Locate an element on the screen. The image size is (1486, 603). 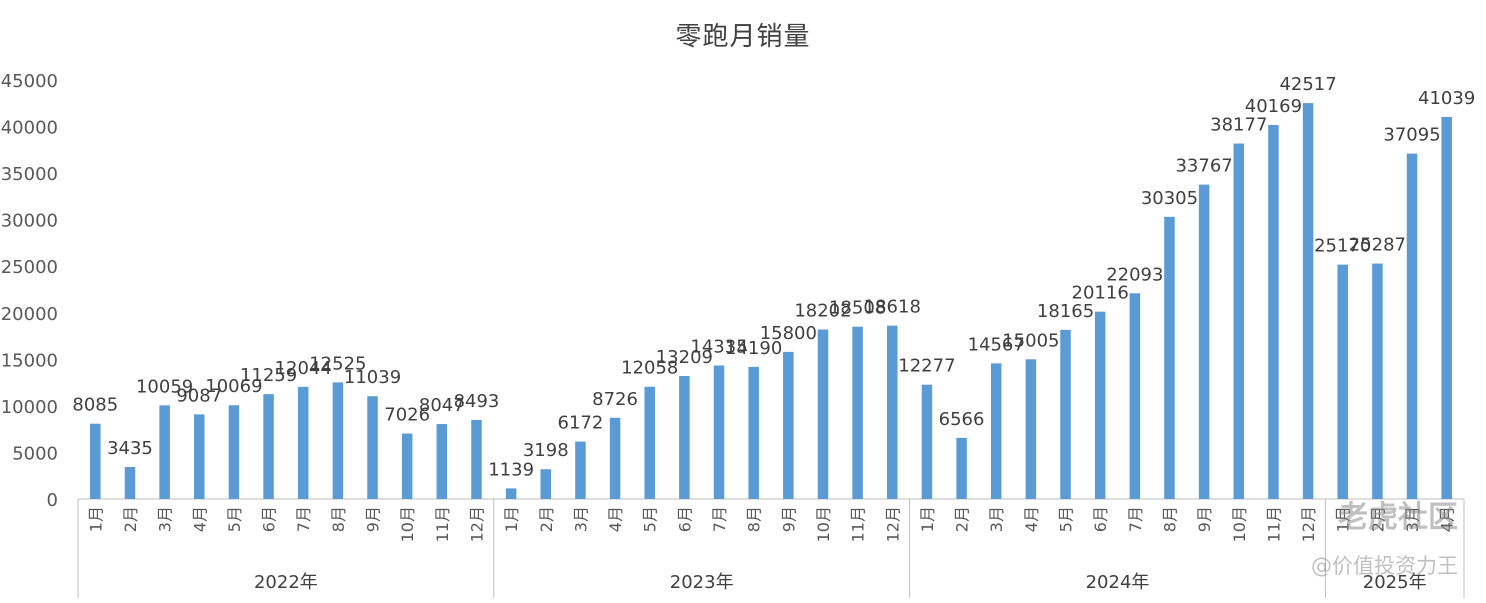
bar-value-label: 11259 is located at coordinates (268, 375).